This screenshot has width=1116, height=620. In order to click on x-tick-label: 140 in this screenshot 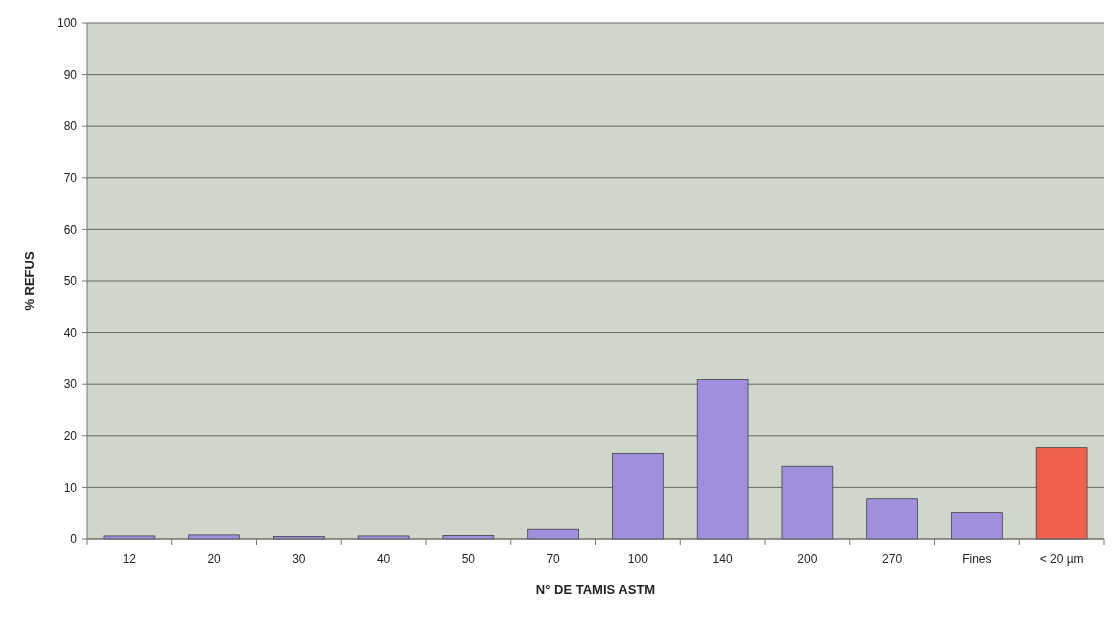, I will do `click(722, 559)`.